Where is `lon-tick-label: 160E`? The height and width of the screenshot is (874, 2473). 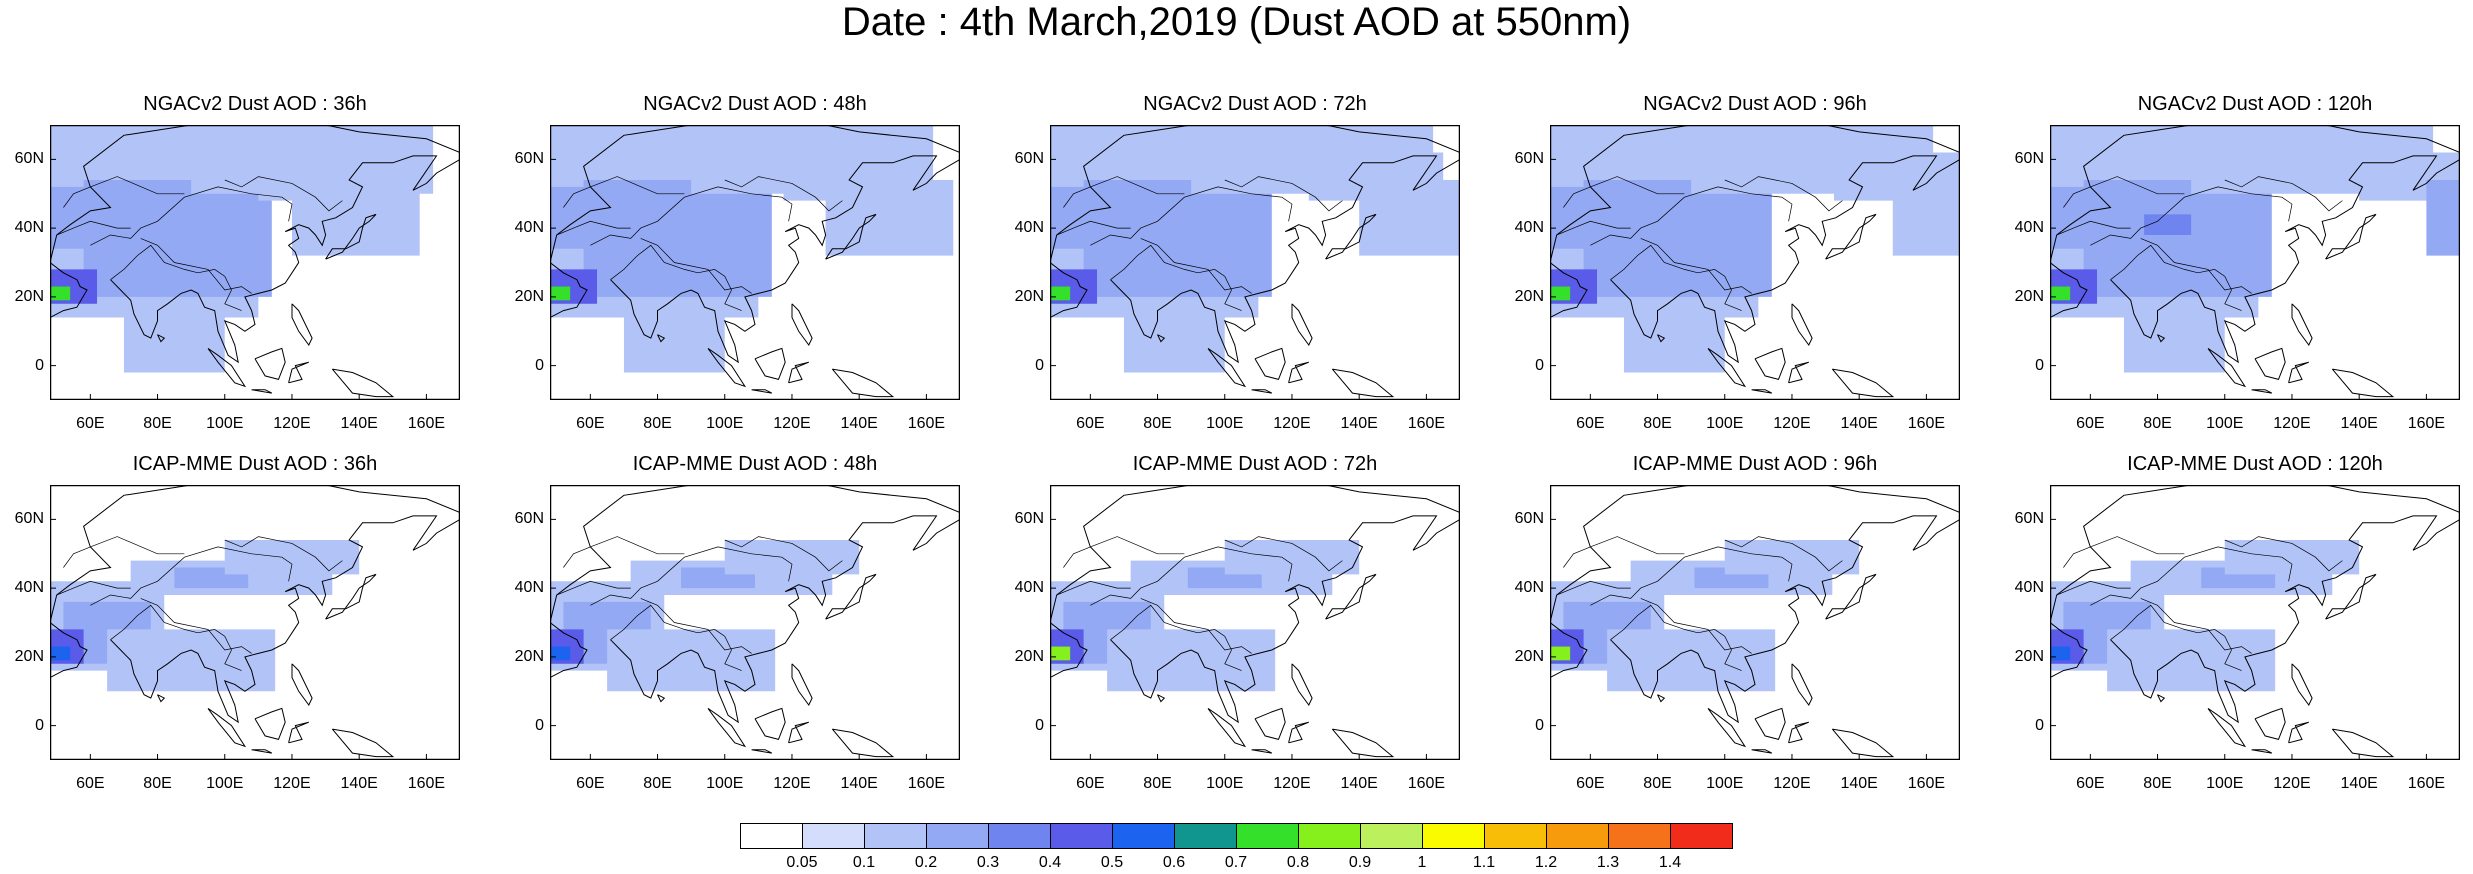
lon-tick-label: 160E is located at coordinates (1426, 423).